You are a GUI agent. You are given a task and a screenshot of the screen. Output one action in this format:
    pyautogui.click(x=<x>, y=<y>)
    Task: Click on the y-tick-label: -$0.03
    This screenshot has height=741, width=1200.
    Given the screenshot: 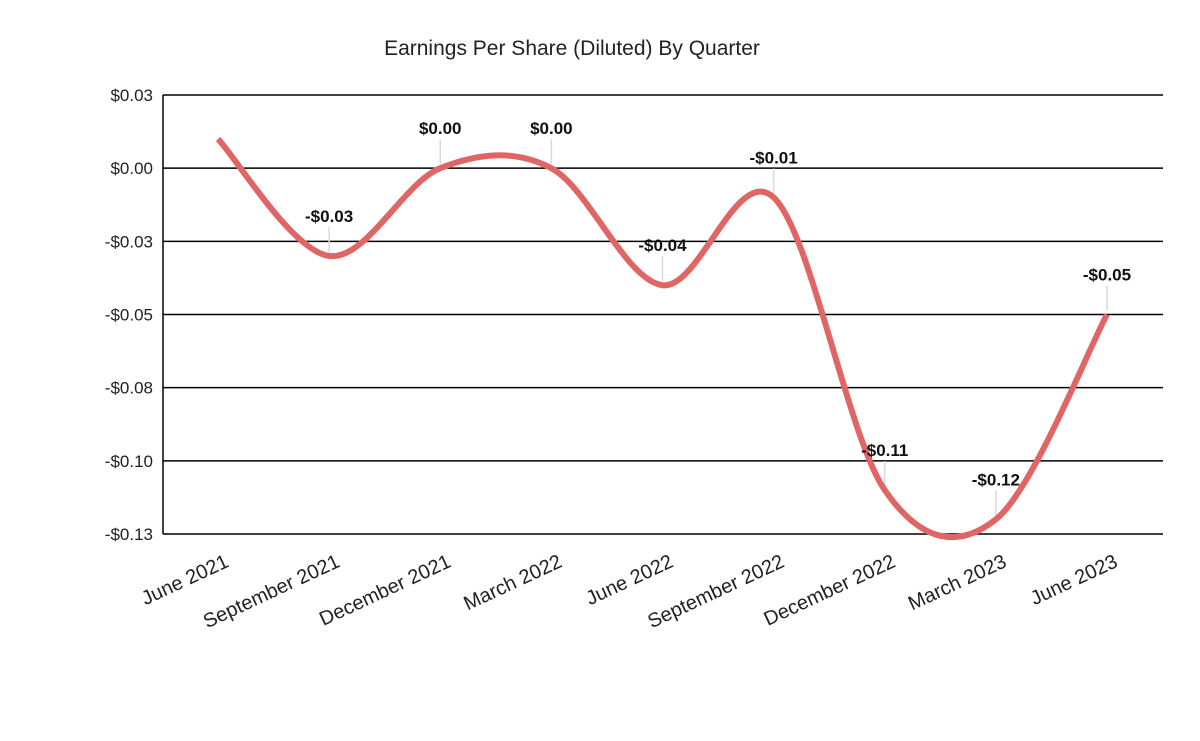 What is the action you would take?
    pyautogui.click(x=129, y=241)
    